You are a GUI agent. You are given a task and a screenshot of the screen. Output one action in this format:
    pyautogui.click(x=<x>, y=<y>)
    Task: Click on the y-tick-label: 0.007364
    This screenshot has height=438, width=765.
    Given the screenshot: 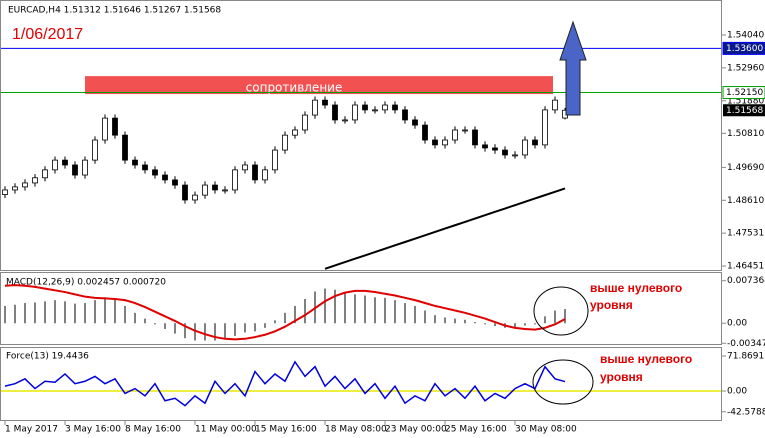 What is the action you would take?
    pyautogui.click(x=746, y=281)
    